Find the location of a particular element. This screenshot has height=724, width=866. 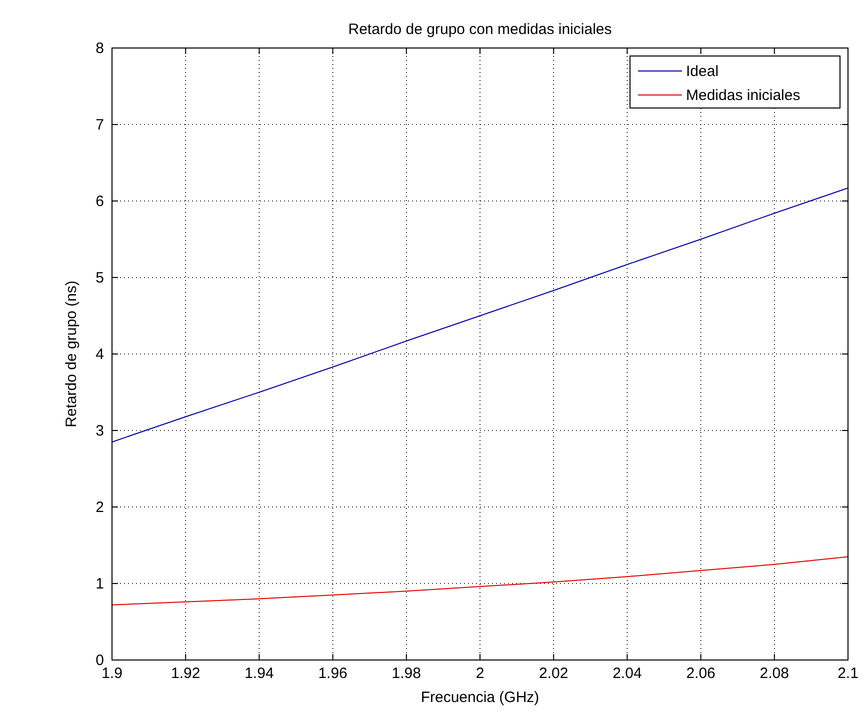

x-tick-label: 1.96 is located at coordinates (333, 673).